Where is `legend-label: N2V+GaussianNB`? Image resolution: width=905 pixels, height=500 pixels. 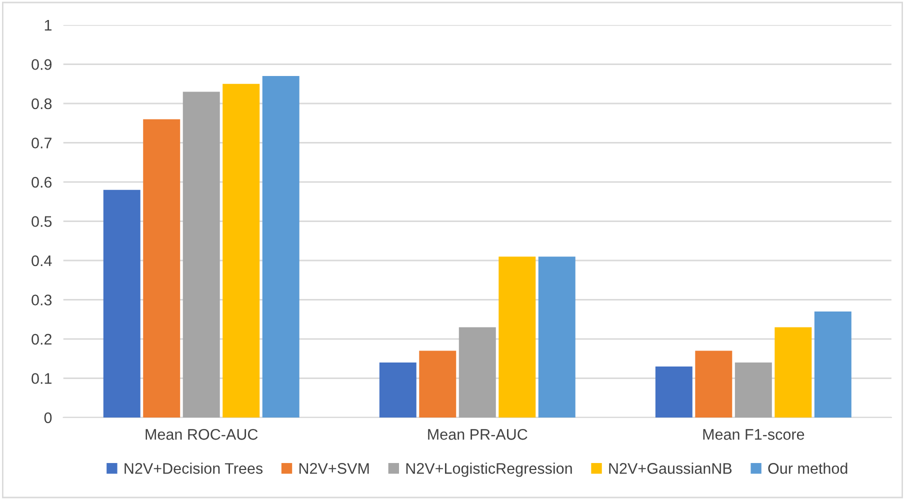 legend-label: N2V+GaussianNB is located at coordinates (670, 468).